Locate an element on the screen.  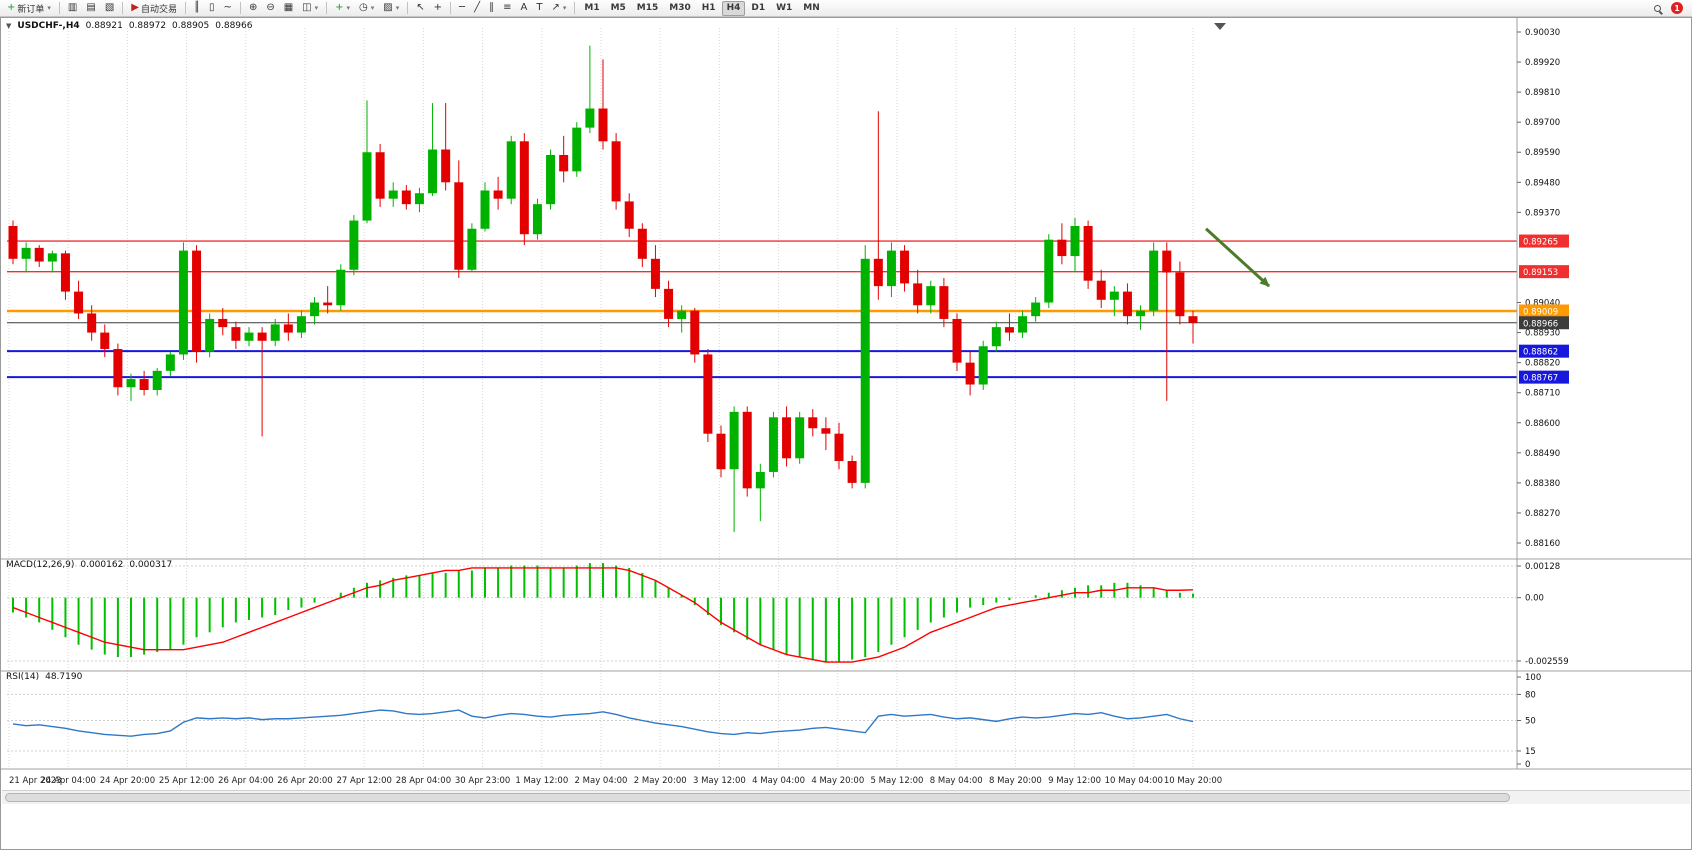
price-axis-label: 0.89480 is located at coordinates (1542, 183).